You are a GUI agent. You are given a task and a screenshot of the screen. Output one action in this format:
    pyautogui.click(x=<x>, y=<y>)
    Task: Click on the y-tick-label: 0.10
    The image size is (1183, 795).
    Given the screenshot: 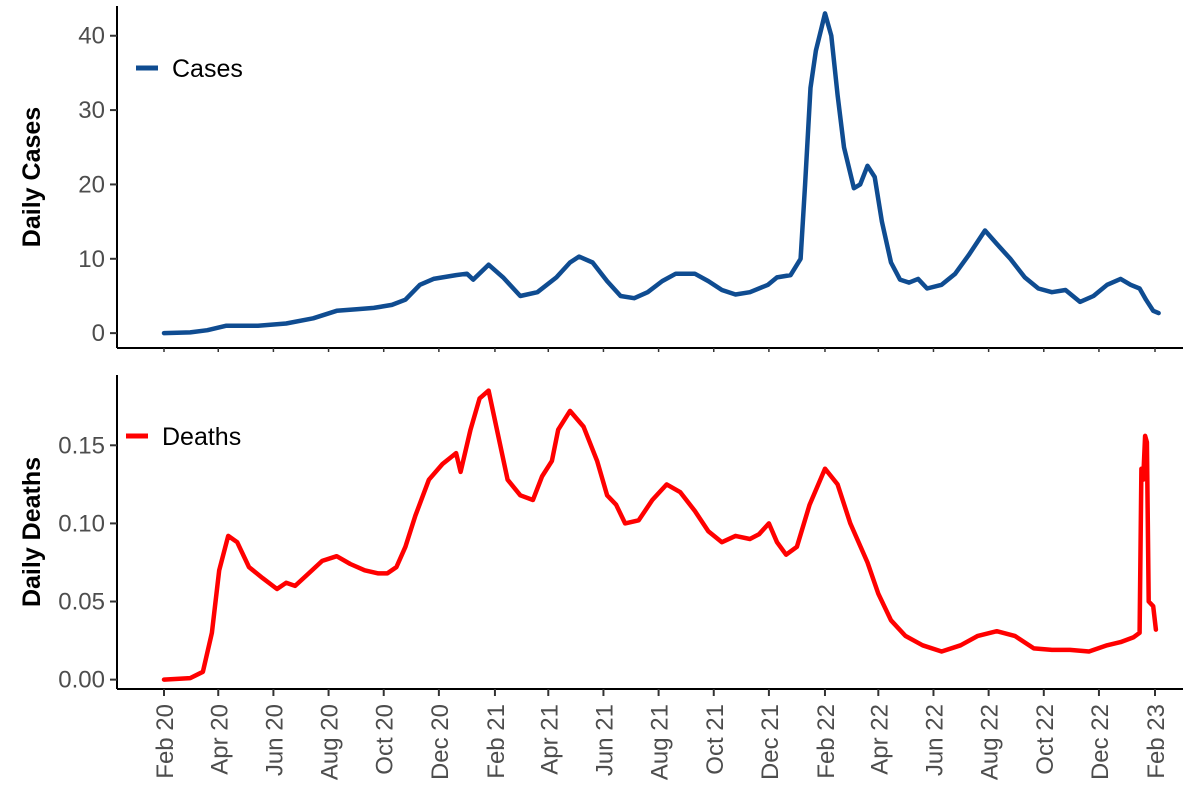 What is the action you would take?
    pyautogui.click(x=81, y=523)
    